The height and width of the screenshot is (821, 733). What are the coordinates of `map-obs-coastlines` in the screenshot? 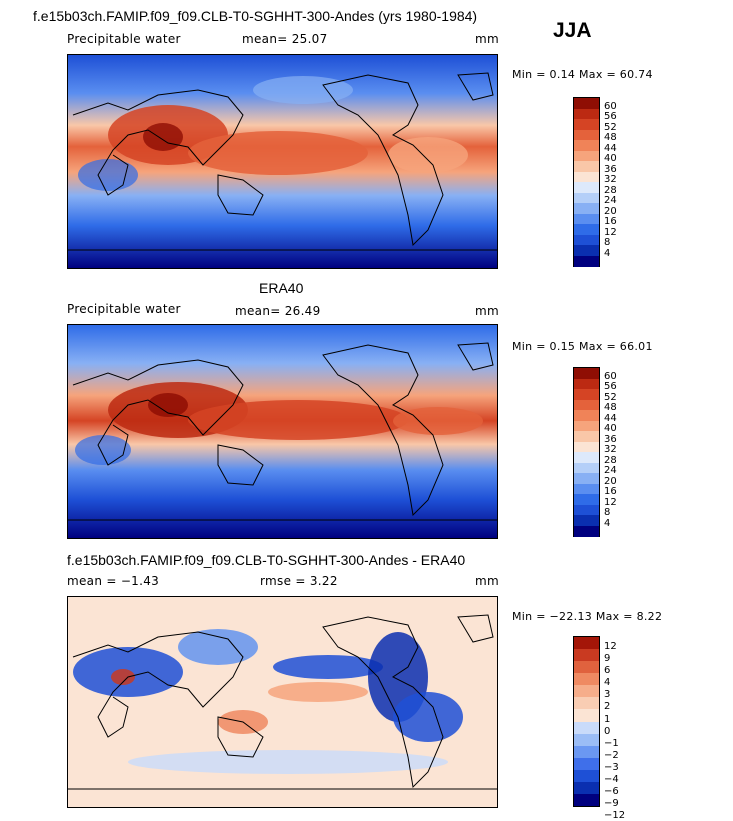 It's located at (282, 431).